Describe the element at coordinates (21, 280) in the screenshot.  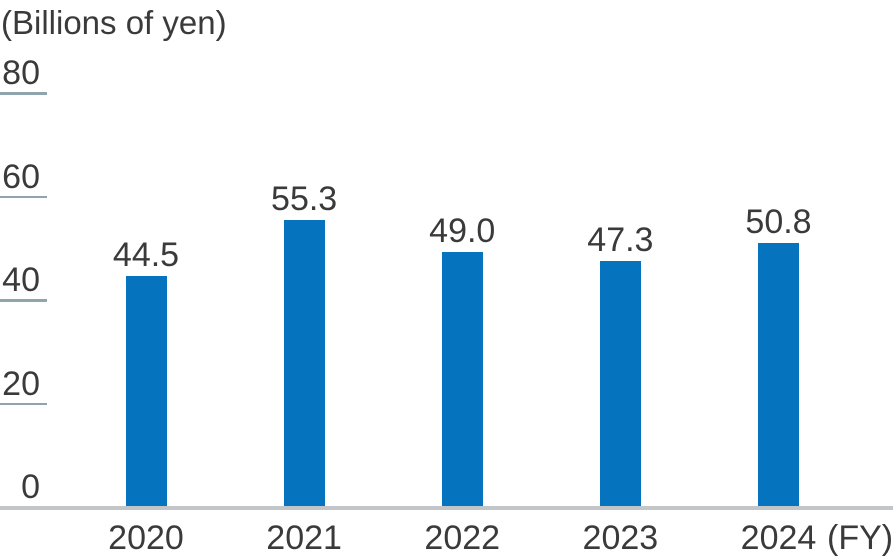
I see `y-tick-label-40: 40` at that location.